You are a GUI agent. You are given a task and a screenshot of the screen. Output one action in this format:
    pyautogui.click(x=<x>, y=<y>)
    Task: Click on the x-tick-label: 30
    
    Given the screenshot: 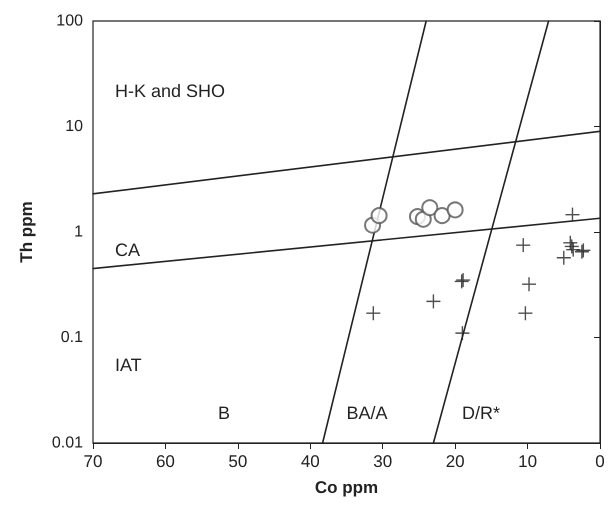 What is the action you would take?
    pyautogui.click(x=382, y=461)
    